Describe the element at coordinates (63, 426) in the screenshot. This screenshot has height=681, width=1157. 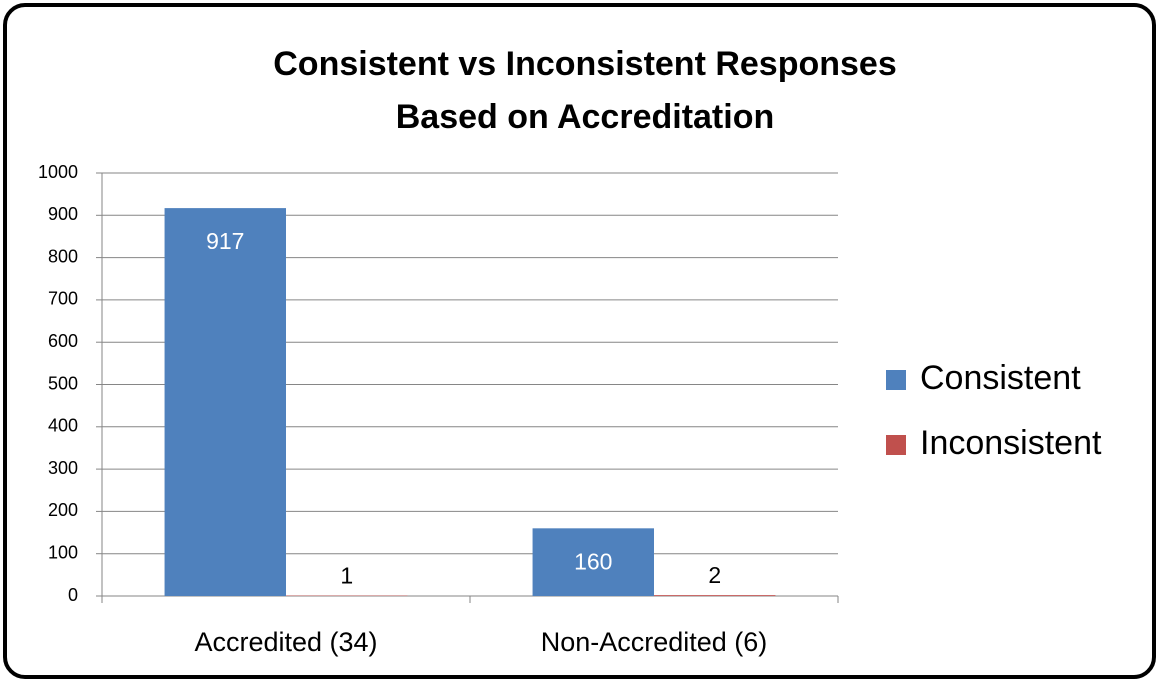
I see `y-tick-label: 400` at that location.